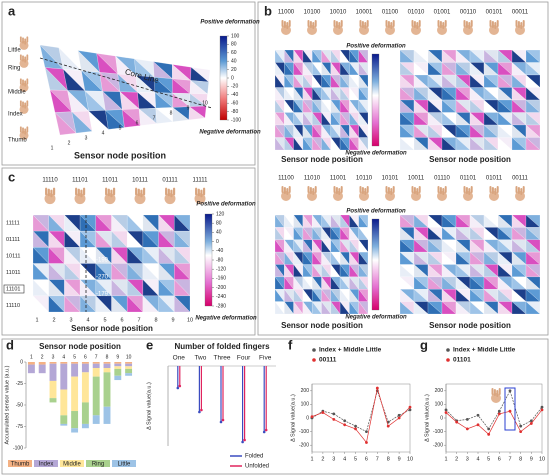 This screenshot has width=550, height=476. I want to click on x-tick-label: Three, so click(222, 358).